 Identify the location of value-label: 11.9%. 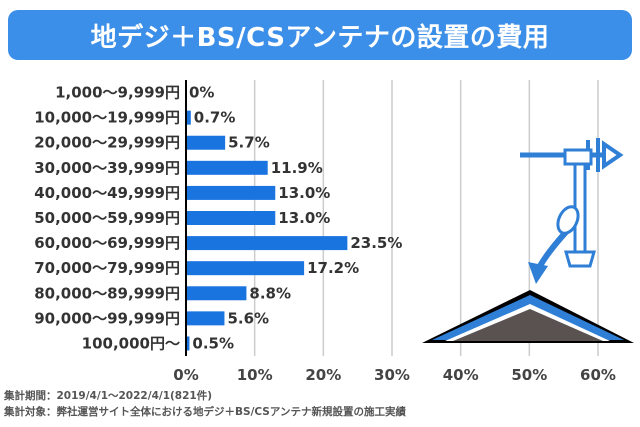
(297, 168).